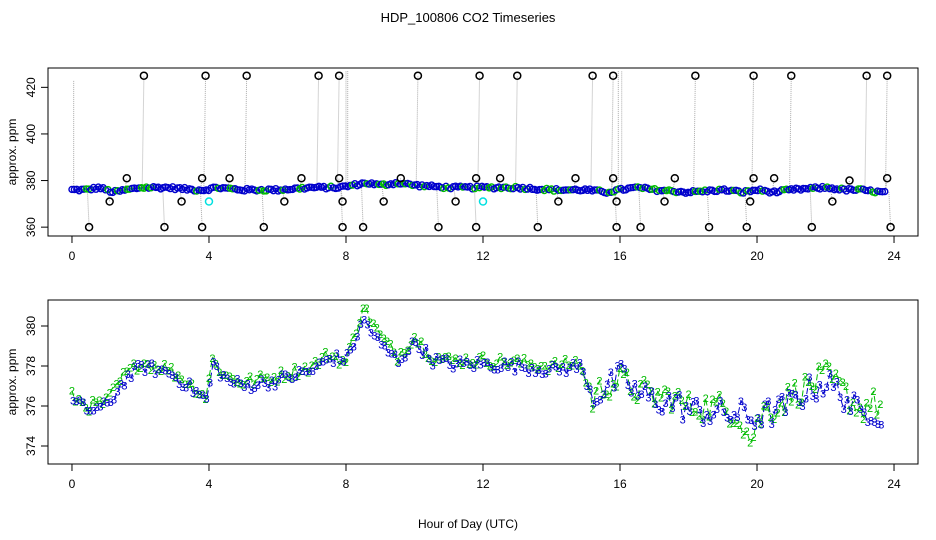  Describe the element at coordinates (757, 484) in the screenshot. I see `bottom-x-tick-label: 20` at that location.